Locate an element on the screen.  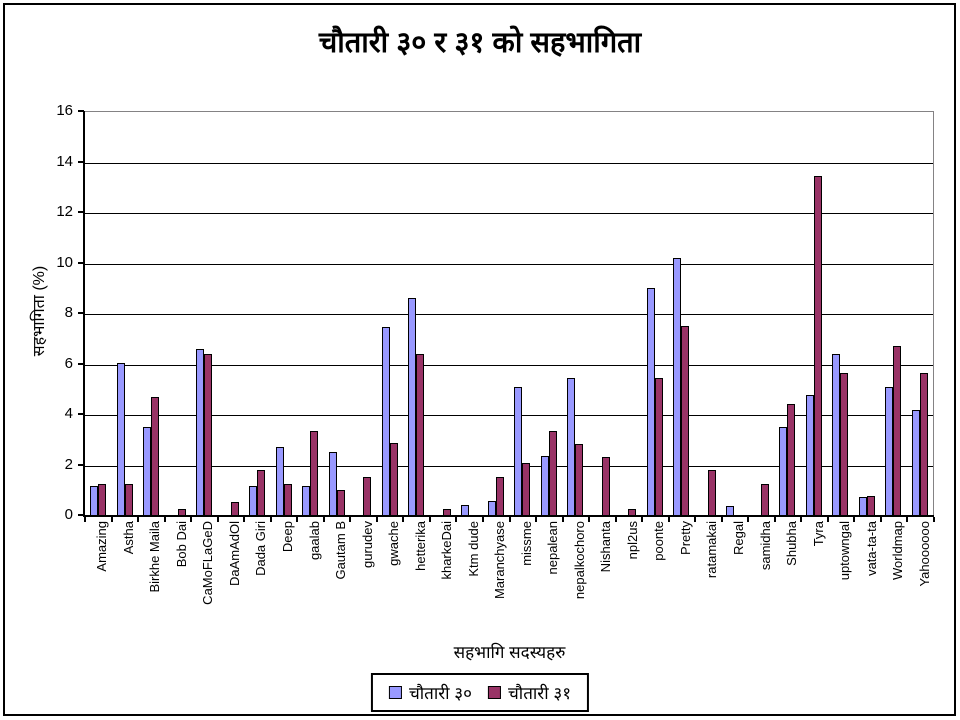
x-label-cell: Dada Giri is located at coordinates (257, 576).